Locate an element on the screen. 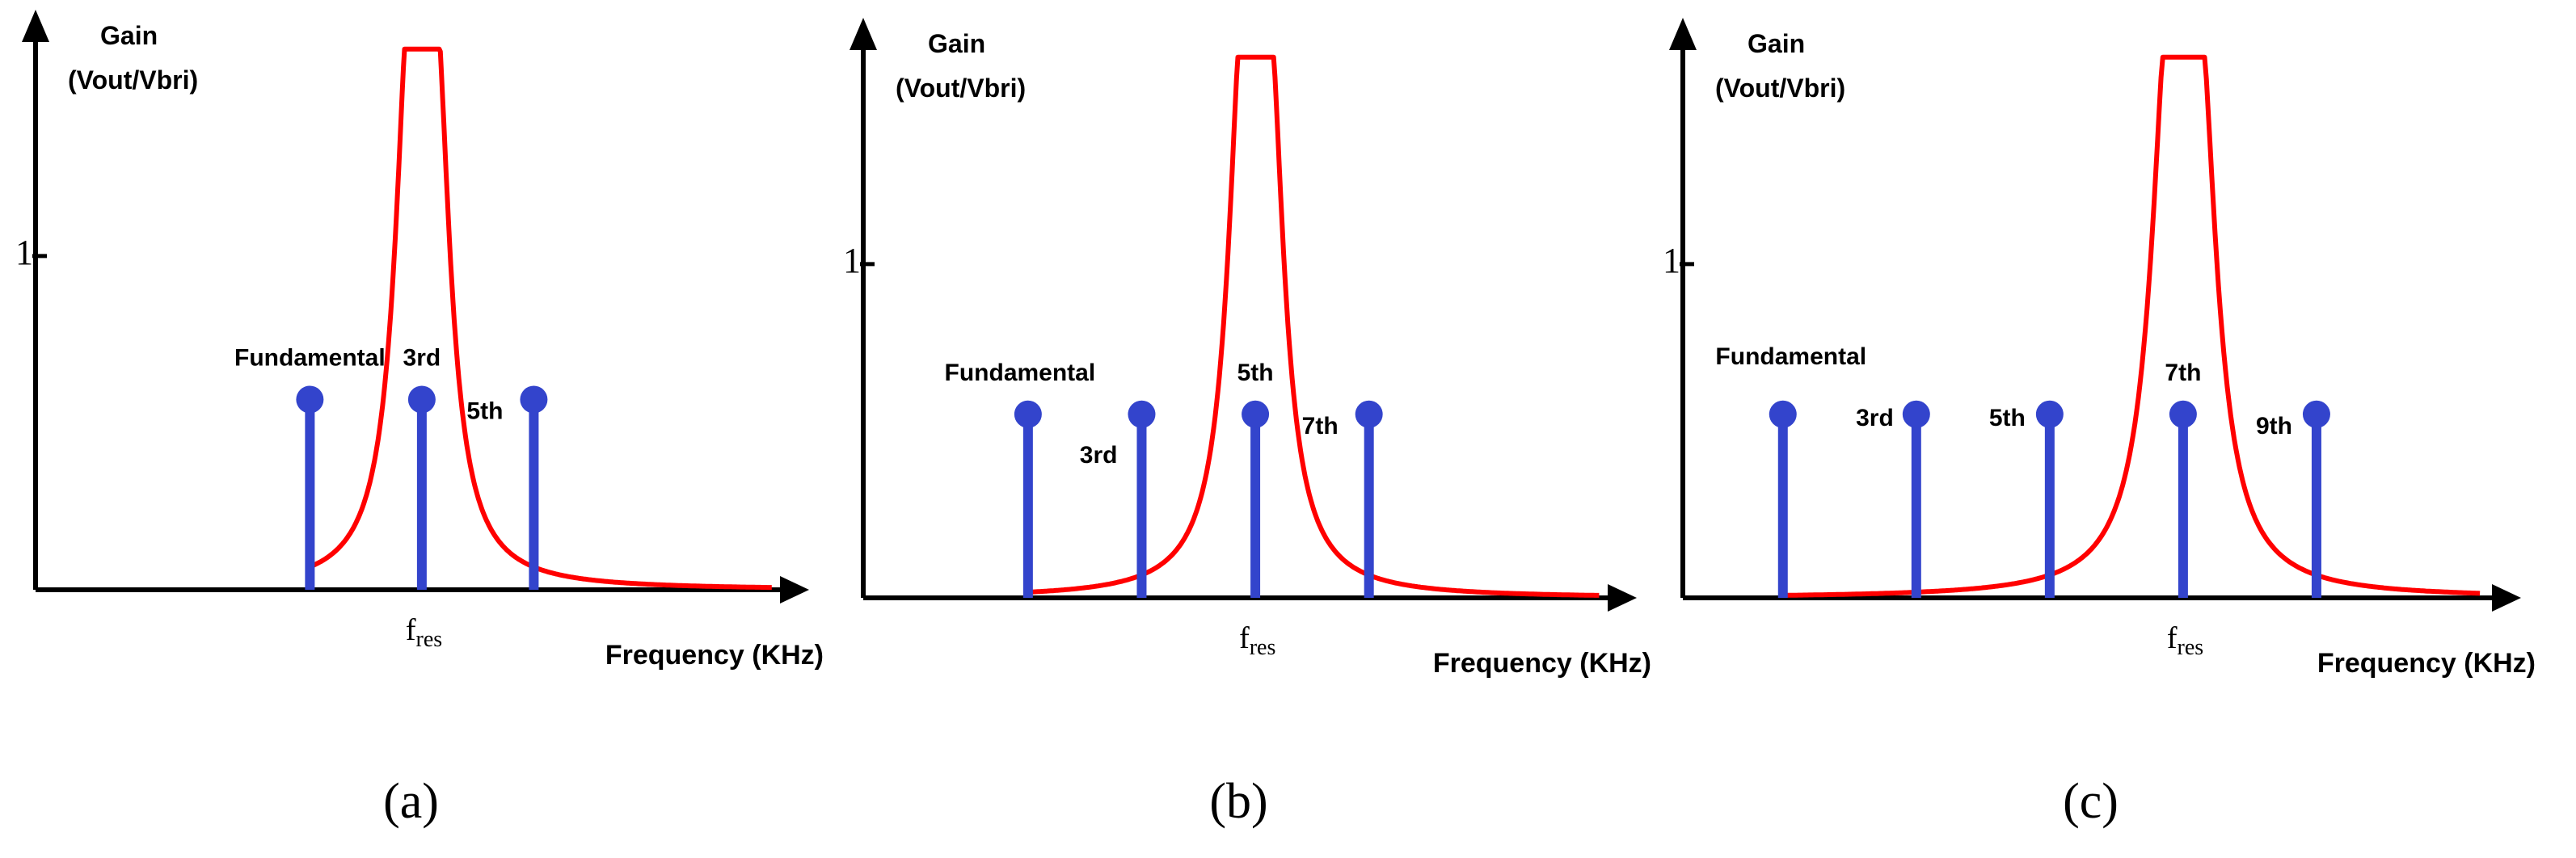 Image resolution: width=2576 pixels, height=858 pixels. panel-label: (a) is located at coordinates (411, 801).